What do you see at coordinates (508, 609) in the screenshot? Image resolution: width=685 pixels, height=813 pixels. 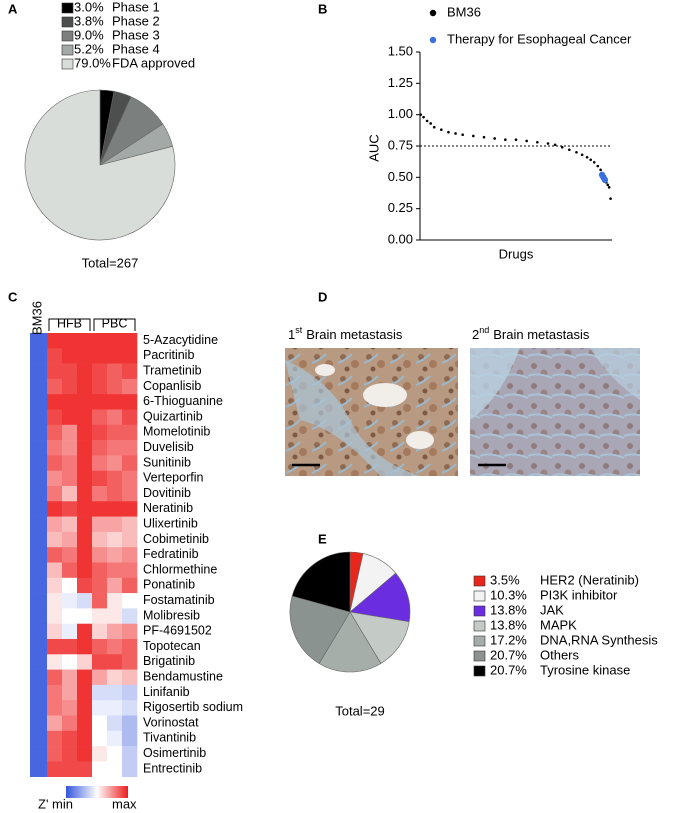 I see `legend-value: 13.8%` at bounding box center [508, 609].